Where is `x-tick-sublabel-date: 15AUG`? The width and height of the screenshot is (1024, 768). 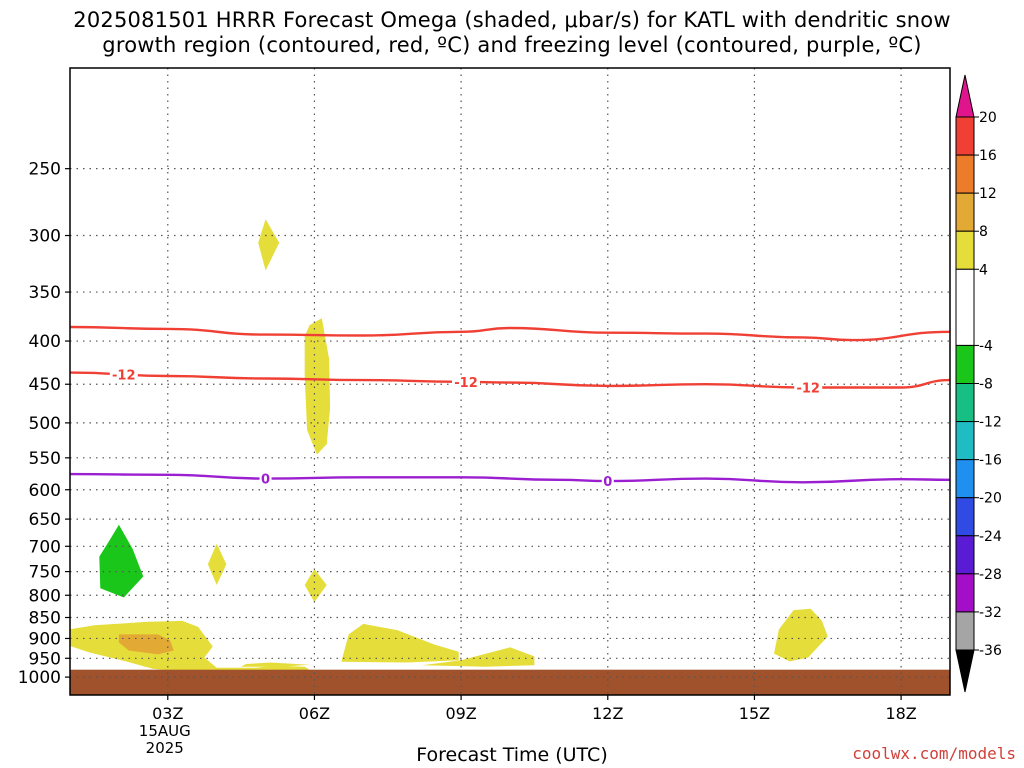
x-tick-sublabel-date: 15AUG is located at coordinates (165, 731).